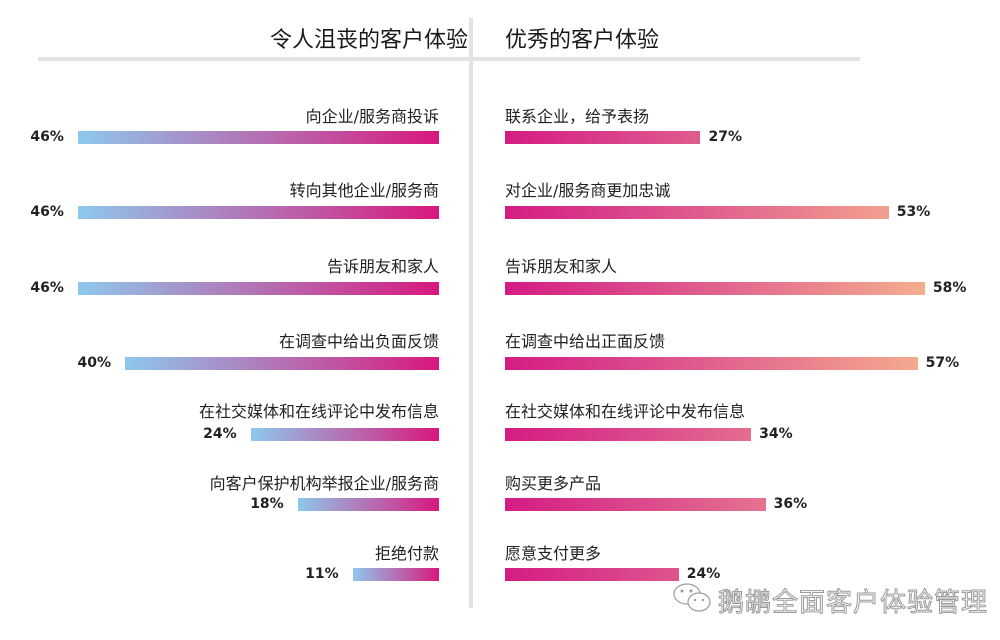  What do you see at coordinates (471, 313) in the screenshot?
I see `center-divider` at bounding box center [471, 313].